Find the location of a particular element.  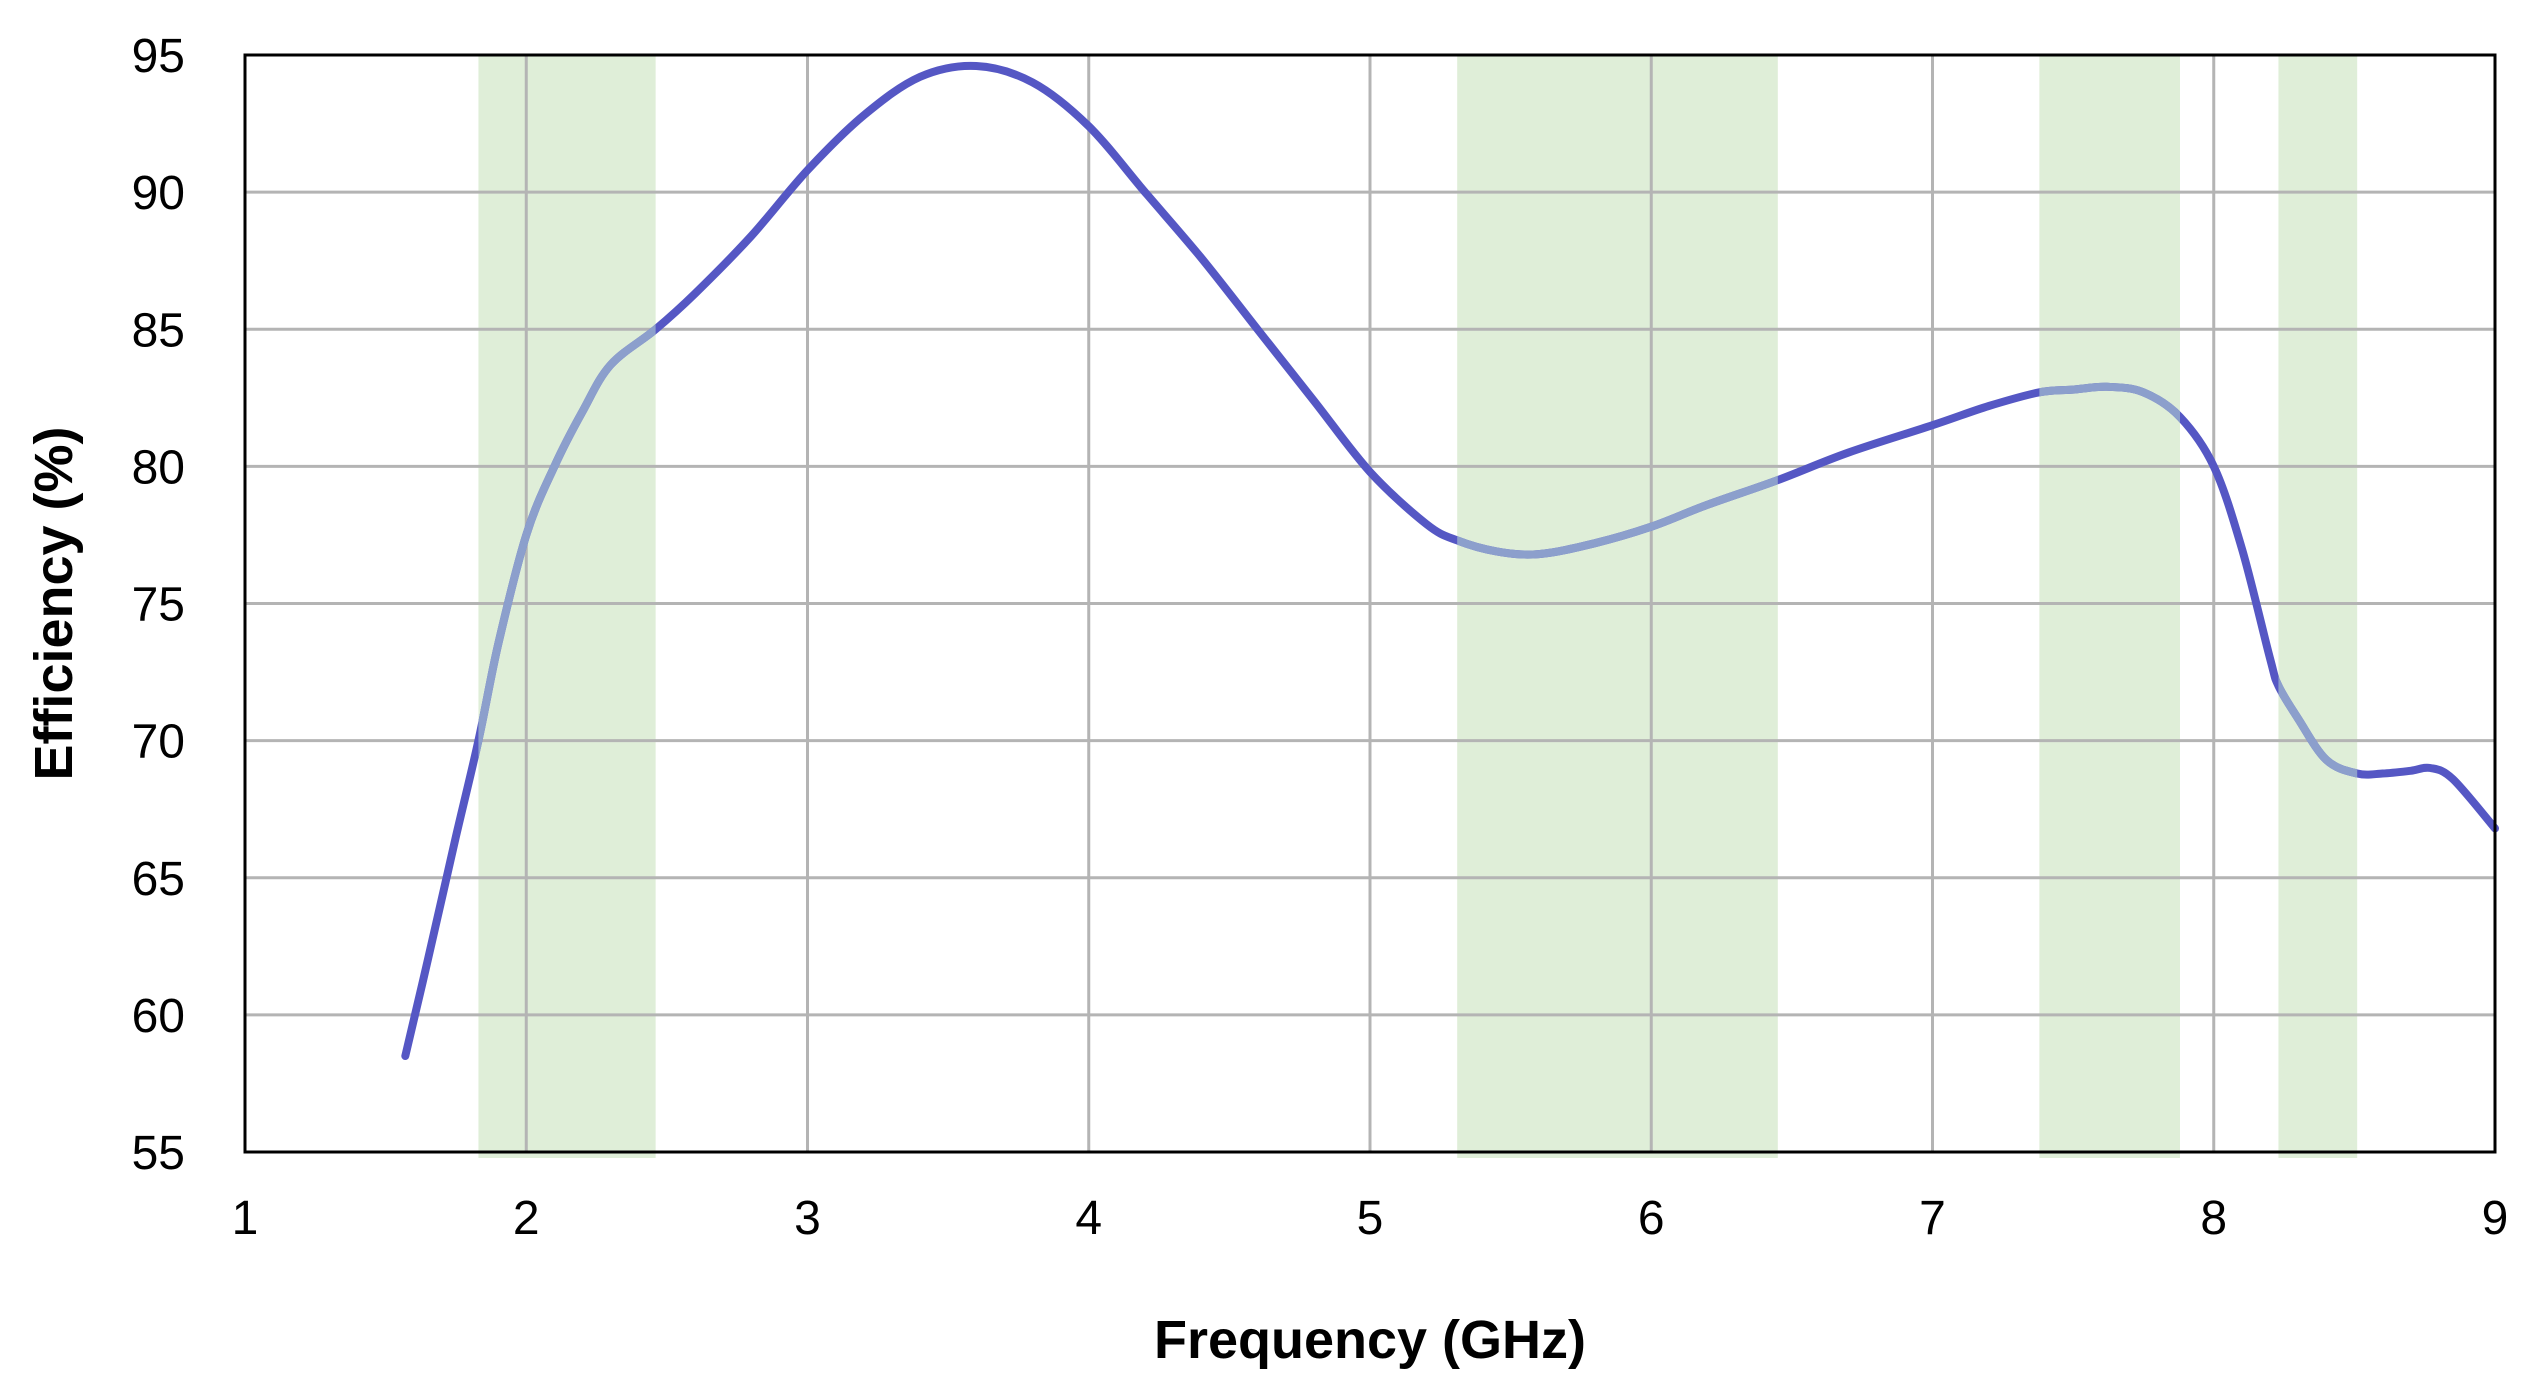

y-tick-label: 60 is located at coordinates (158, 1016).